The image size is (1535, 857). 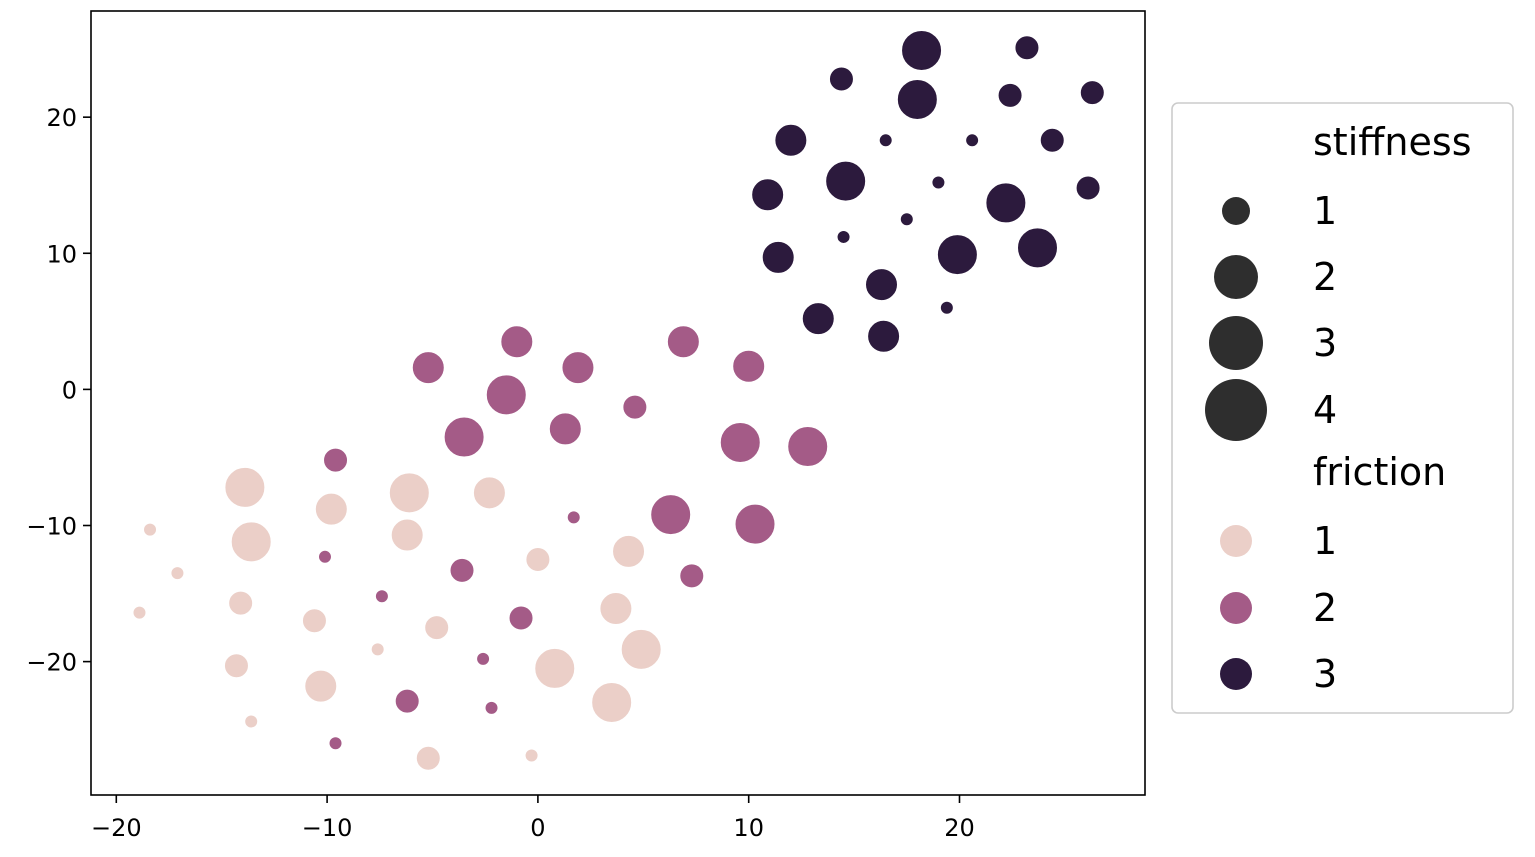 What do you see at coordinates (1325, 277) in the screenshot?
I see `legend-size-label: 2` at bounding box center [1325, 277].